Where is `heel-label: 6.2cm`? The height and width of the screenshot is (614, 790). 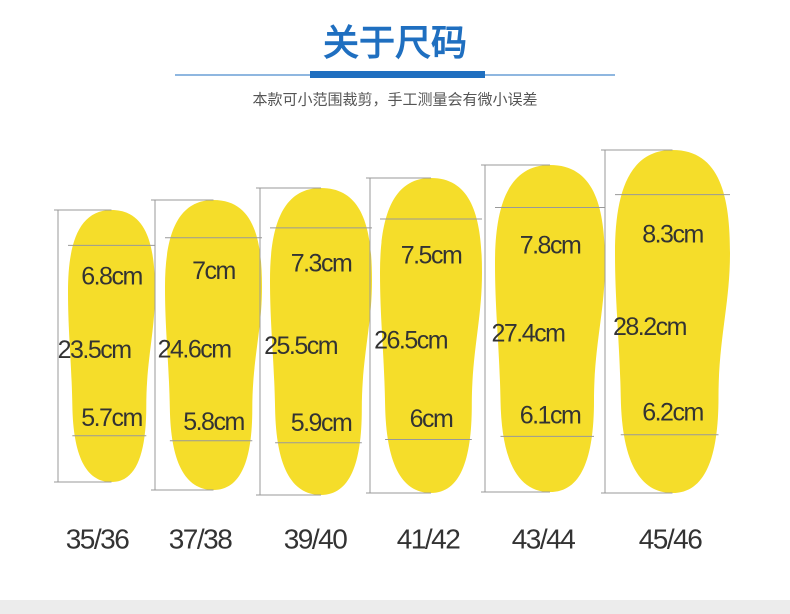 heel-label: 6.2cm is located at coordinates (672, 413).